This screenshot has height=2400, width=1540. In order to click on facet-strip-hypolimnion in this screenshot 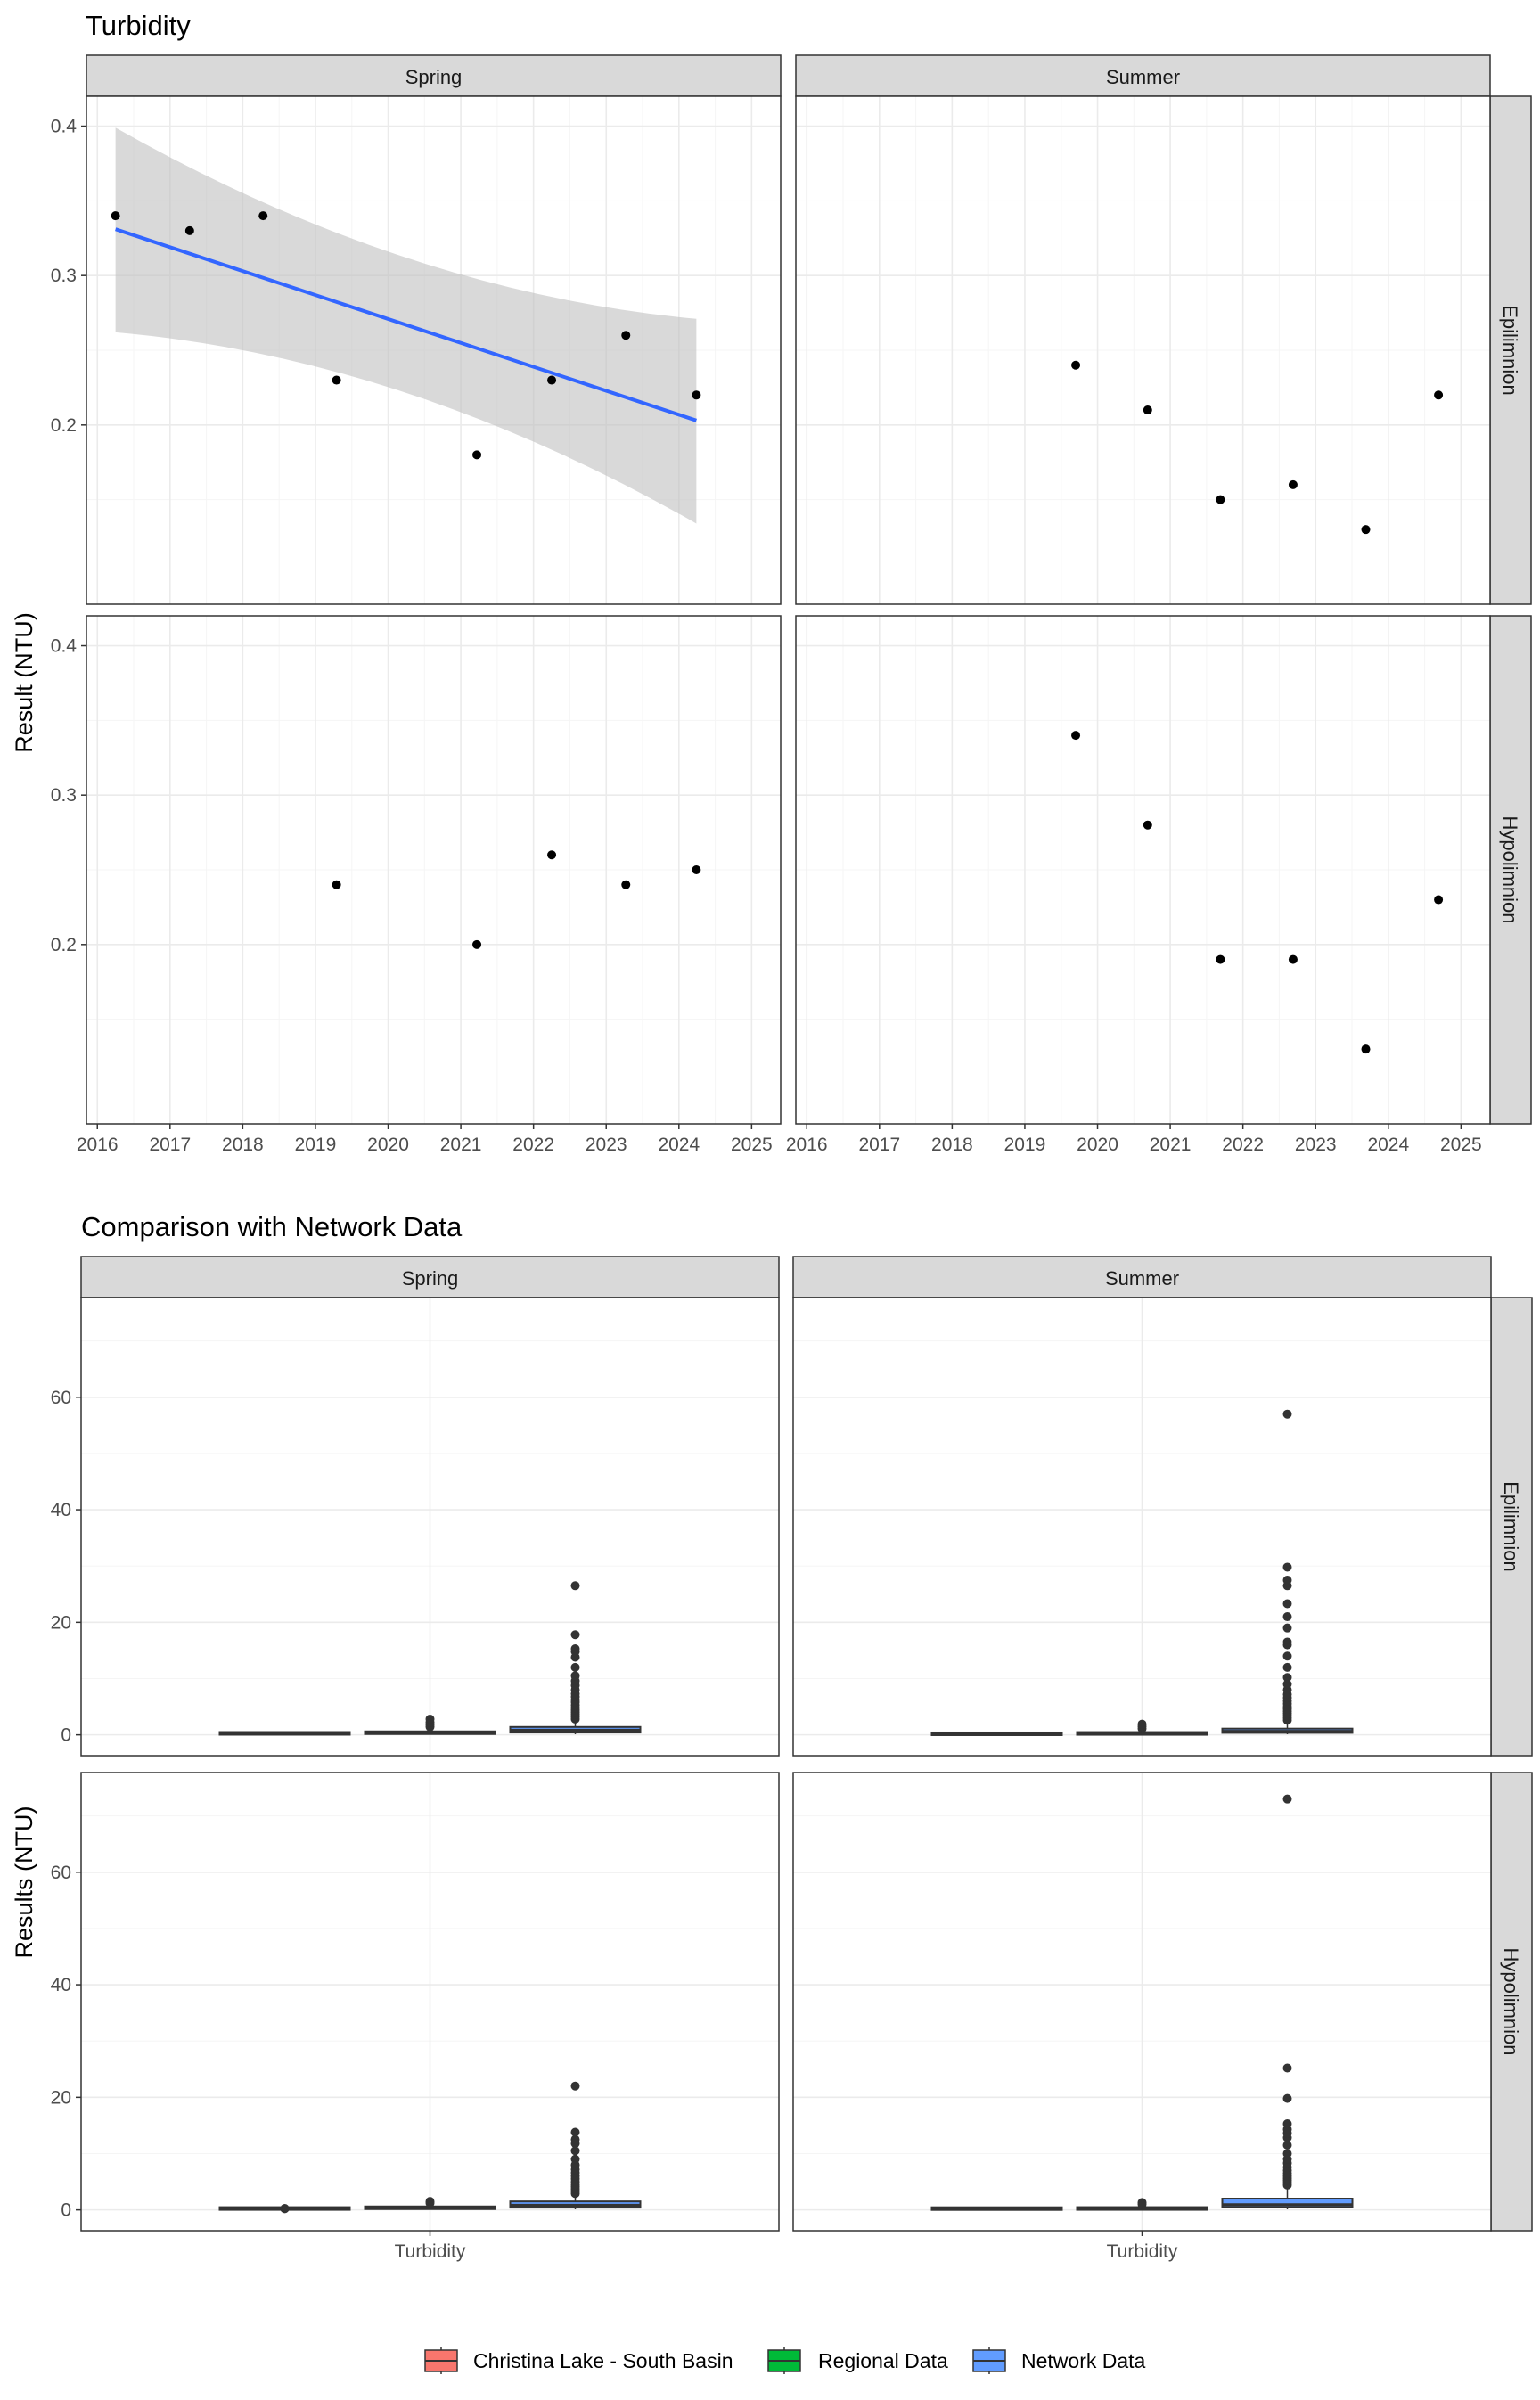, I will do `click(1510, 870)`.